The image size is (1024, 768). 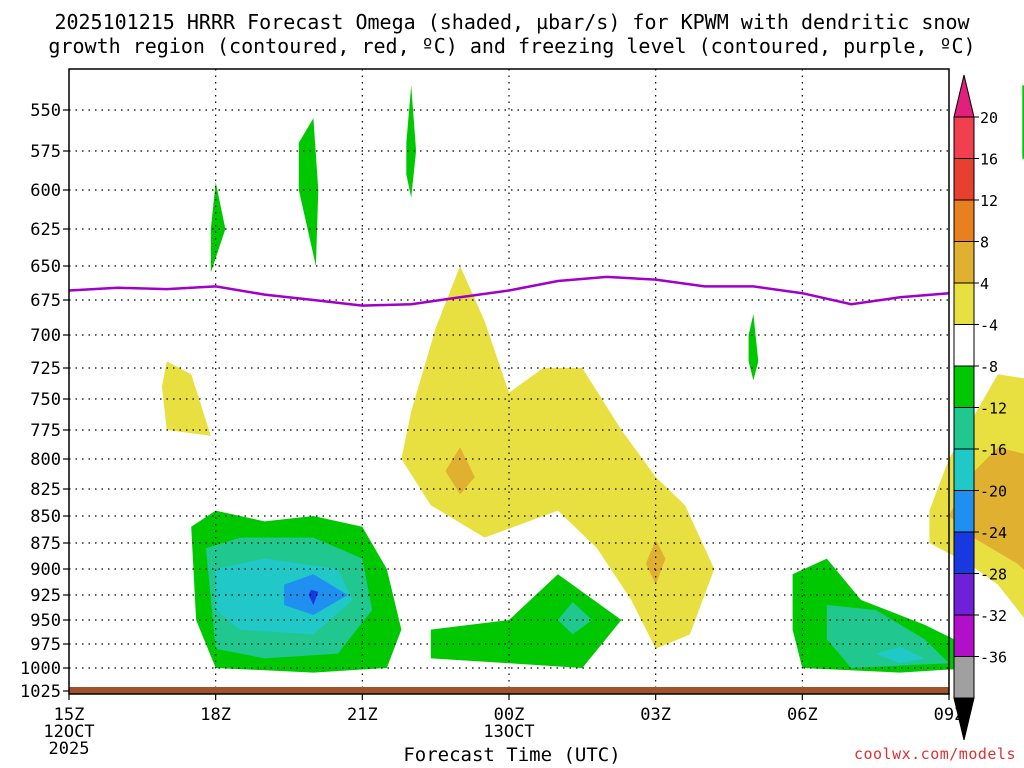 I want to click on colorbar-label: -16, so click(x=993, y=450).